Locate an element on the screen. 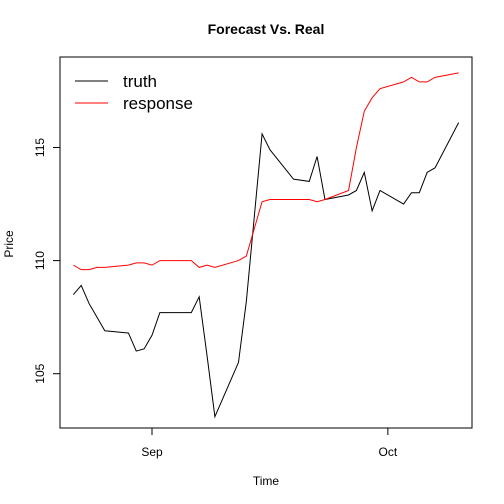 This screenshot has height=504, width=504. y-axis-label: Price is located at coordinates (9, 244).